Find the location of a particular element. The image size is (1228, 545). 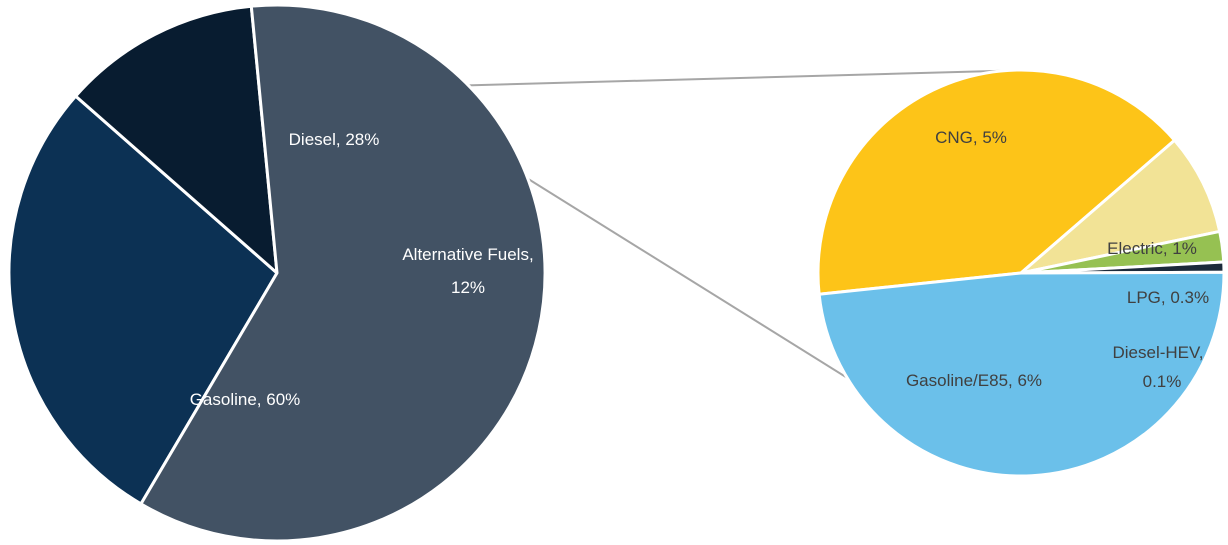

detail-slice-cng is located at coordinates (996, 182).